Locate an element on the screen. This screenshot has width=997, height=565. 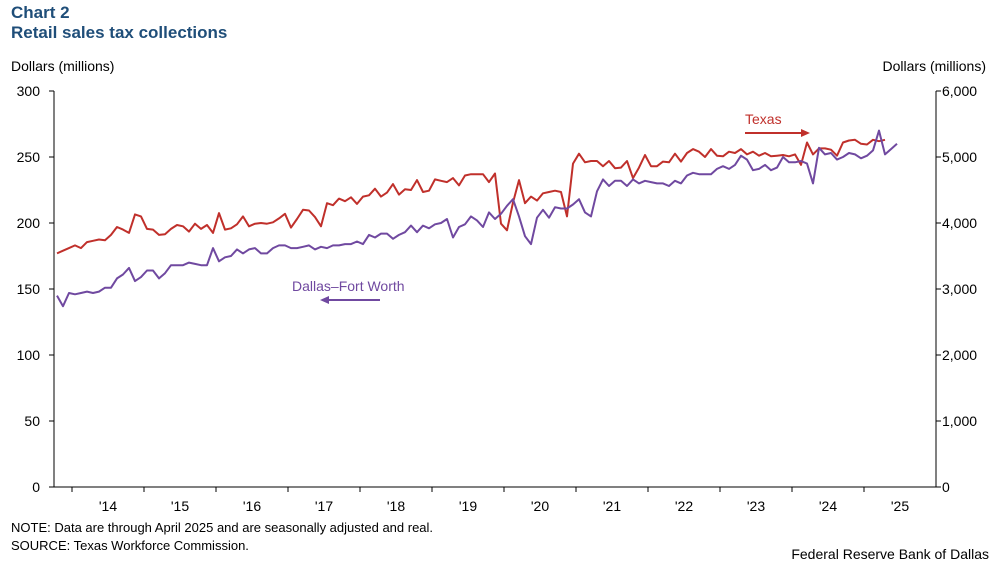
chart-number: Chart 2 is located at coordinates (40, 12).